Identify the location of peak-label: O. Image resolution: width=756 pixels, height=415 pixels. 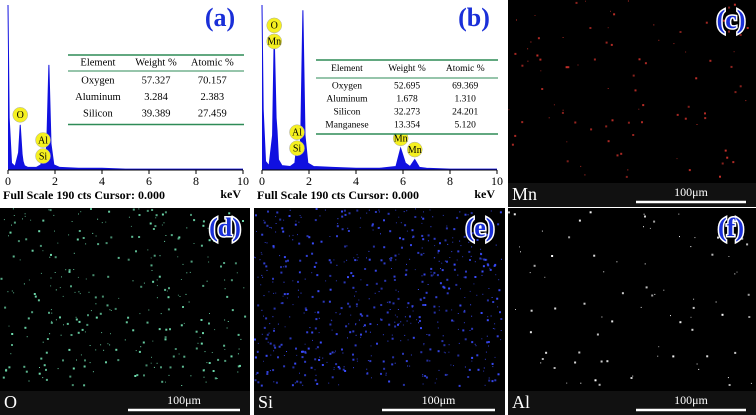
(20, 115).